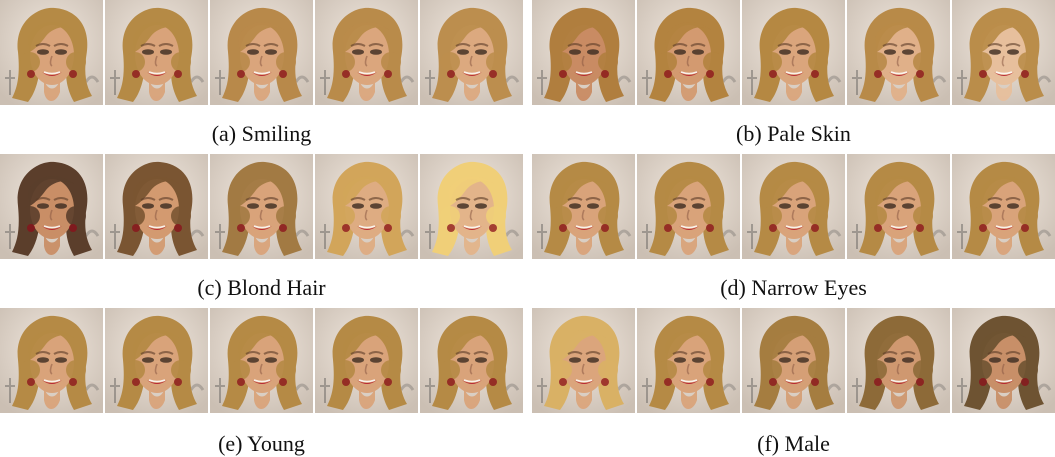 Image resolution: width=1055 pixels, height=457 pixels. I want to click on panel-caption: (b) Pale Skin, so click(793, 133).